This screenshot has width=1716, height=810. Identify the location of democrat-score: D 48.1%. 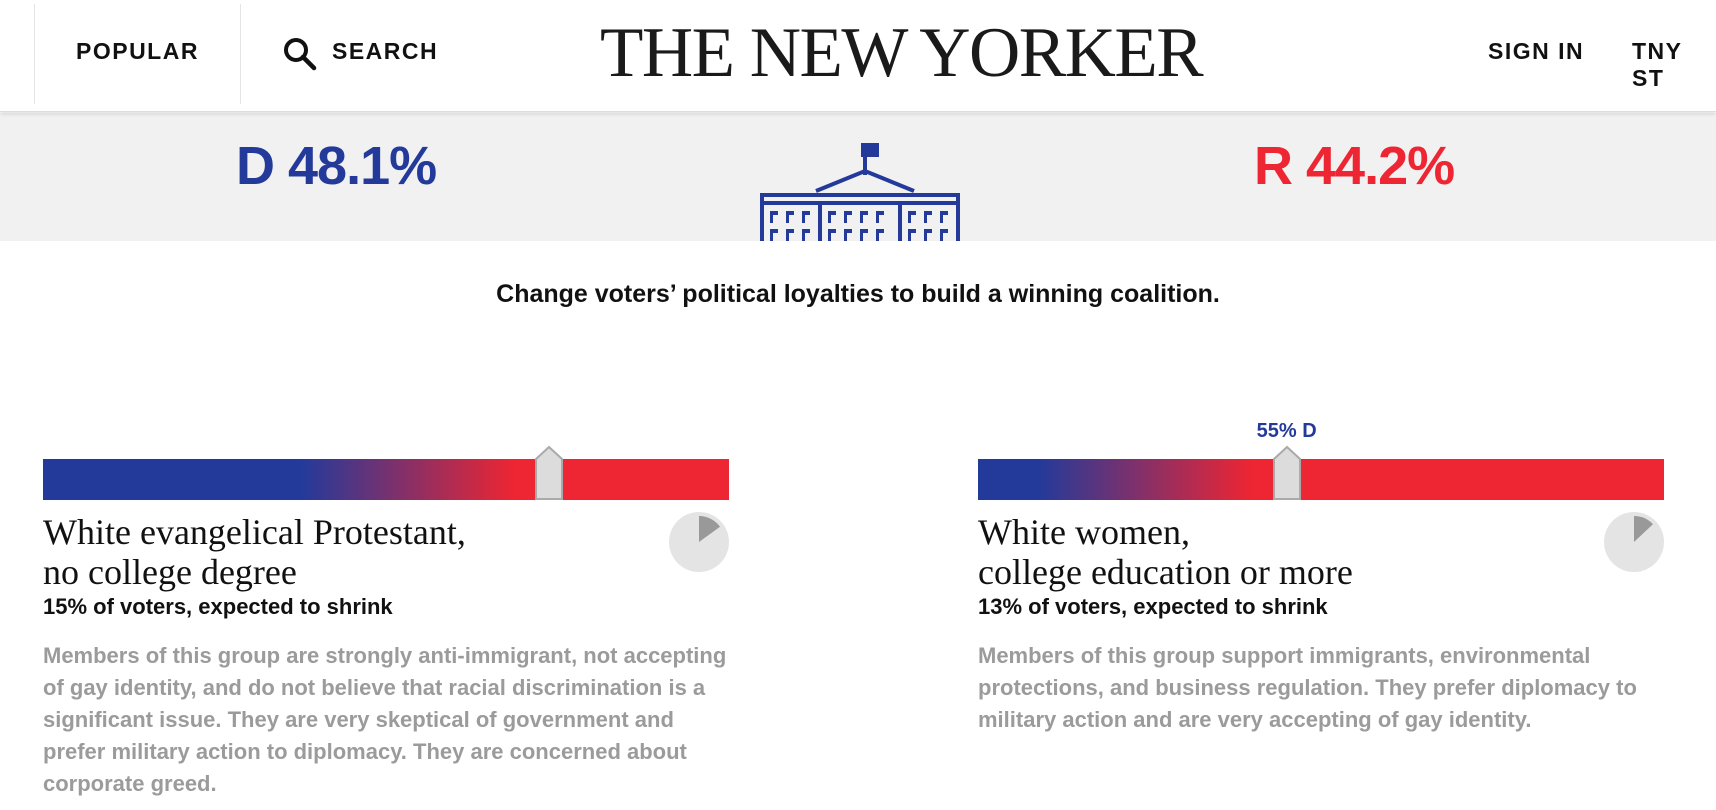
(336, 166).